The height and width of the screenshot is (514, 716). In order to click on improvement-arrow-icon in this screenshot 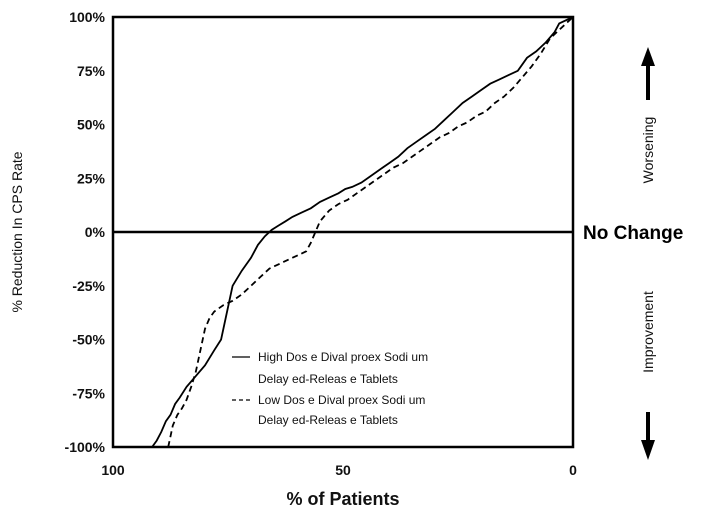, I will do `click(648, 436)`.